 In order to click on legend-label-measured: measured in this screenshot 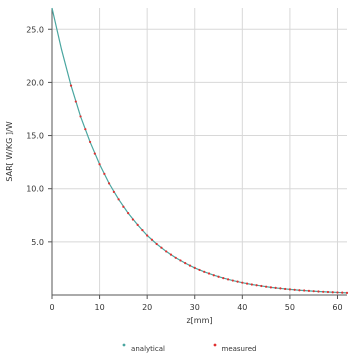, I will do `click(239, 349)`.